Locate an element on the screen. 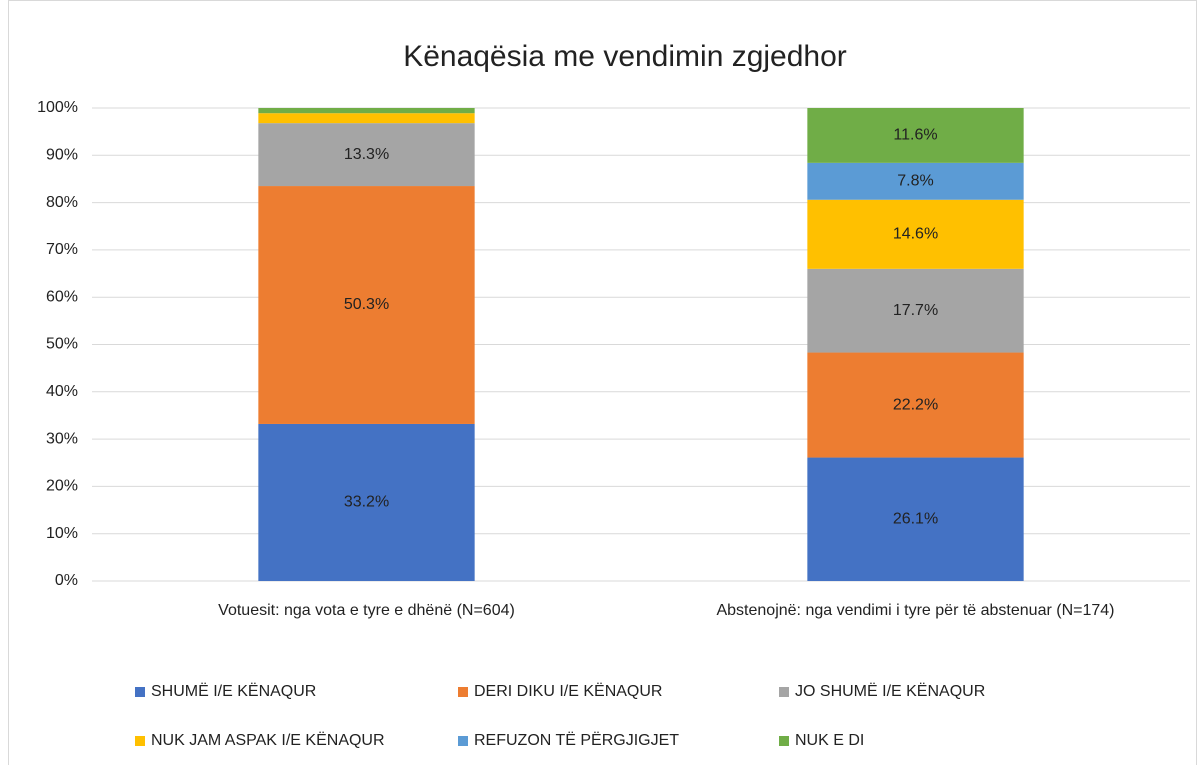 The height and width of the screenshot is (765, 1198). y-tick-label: 70% is located at coordinates (62, 249).